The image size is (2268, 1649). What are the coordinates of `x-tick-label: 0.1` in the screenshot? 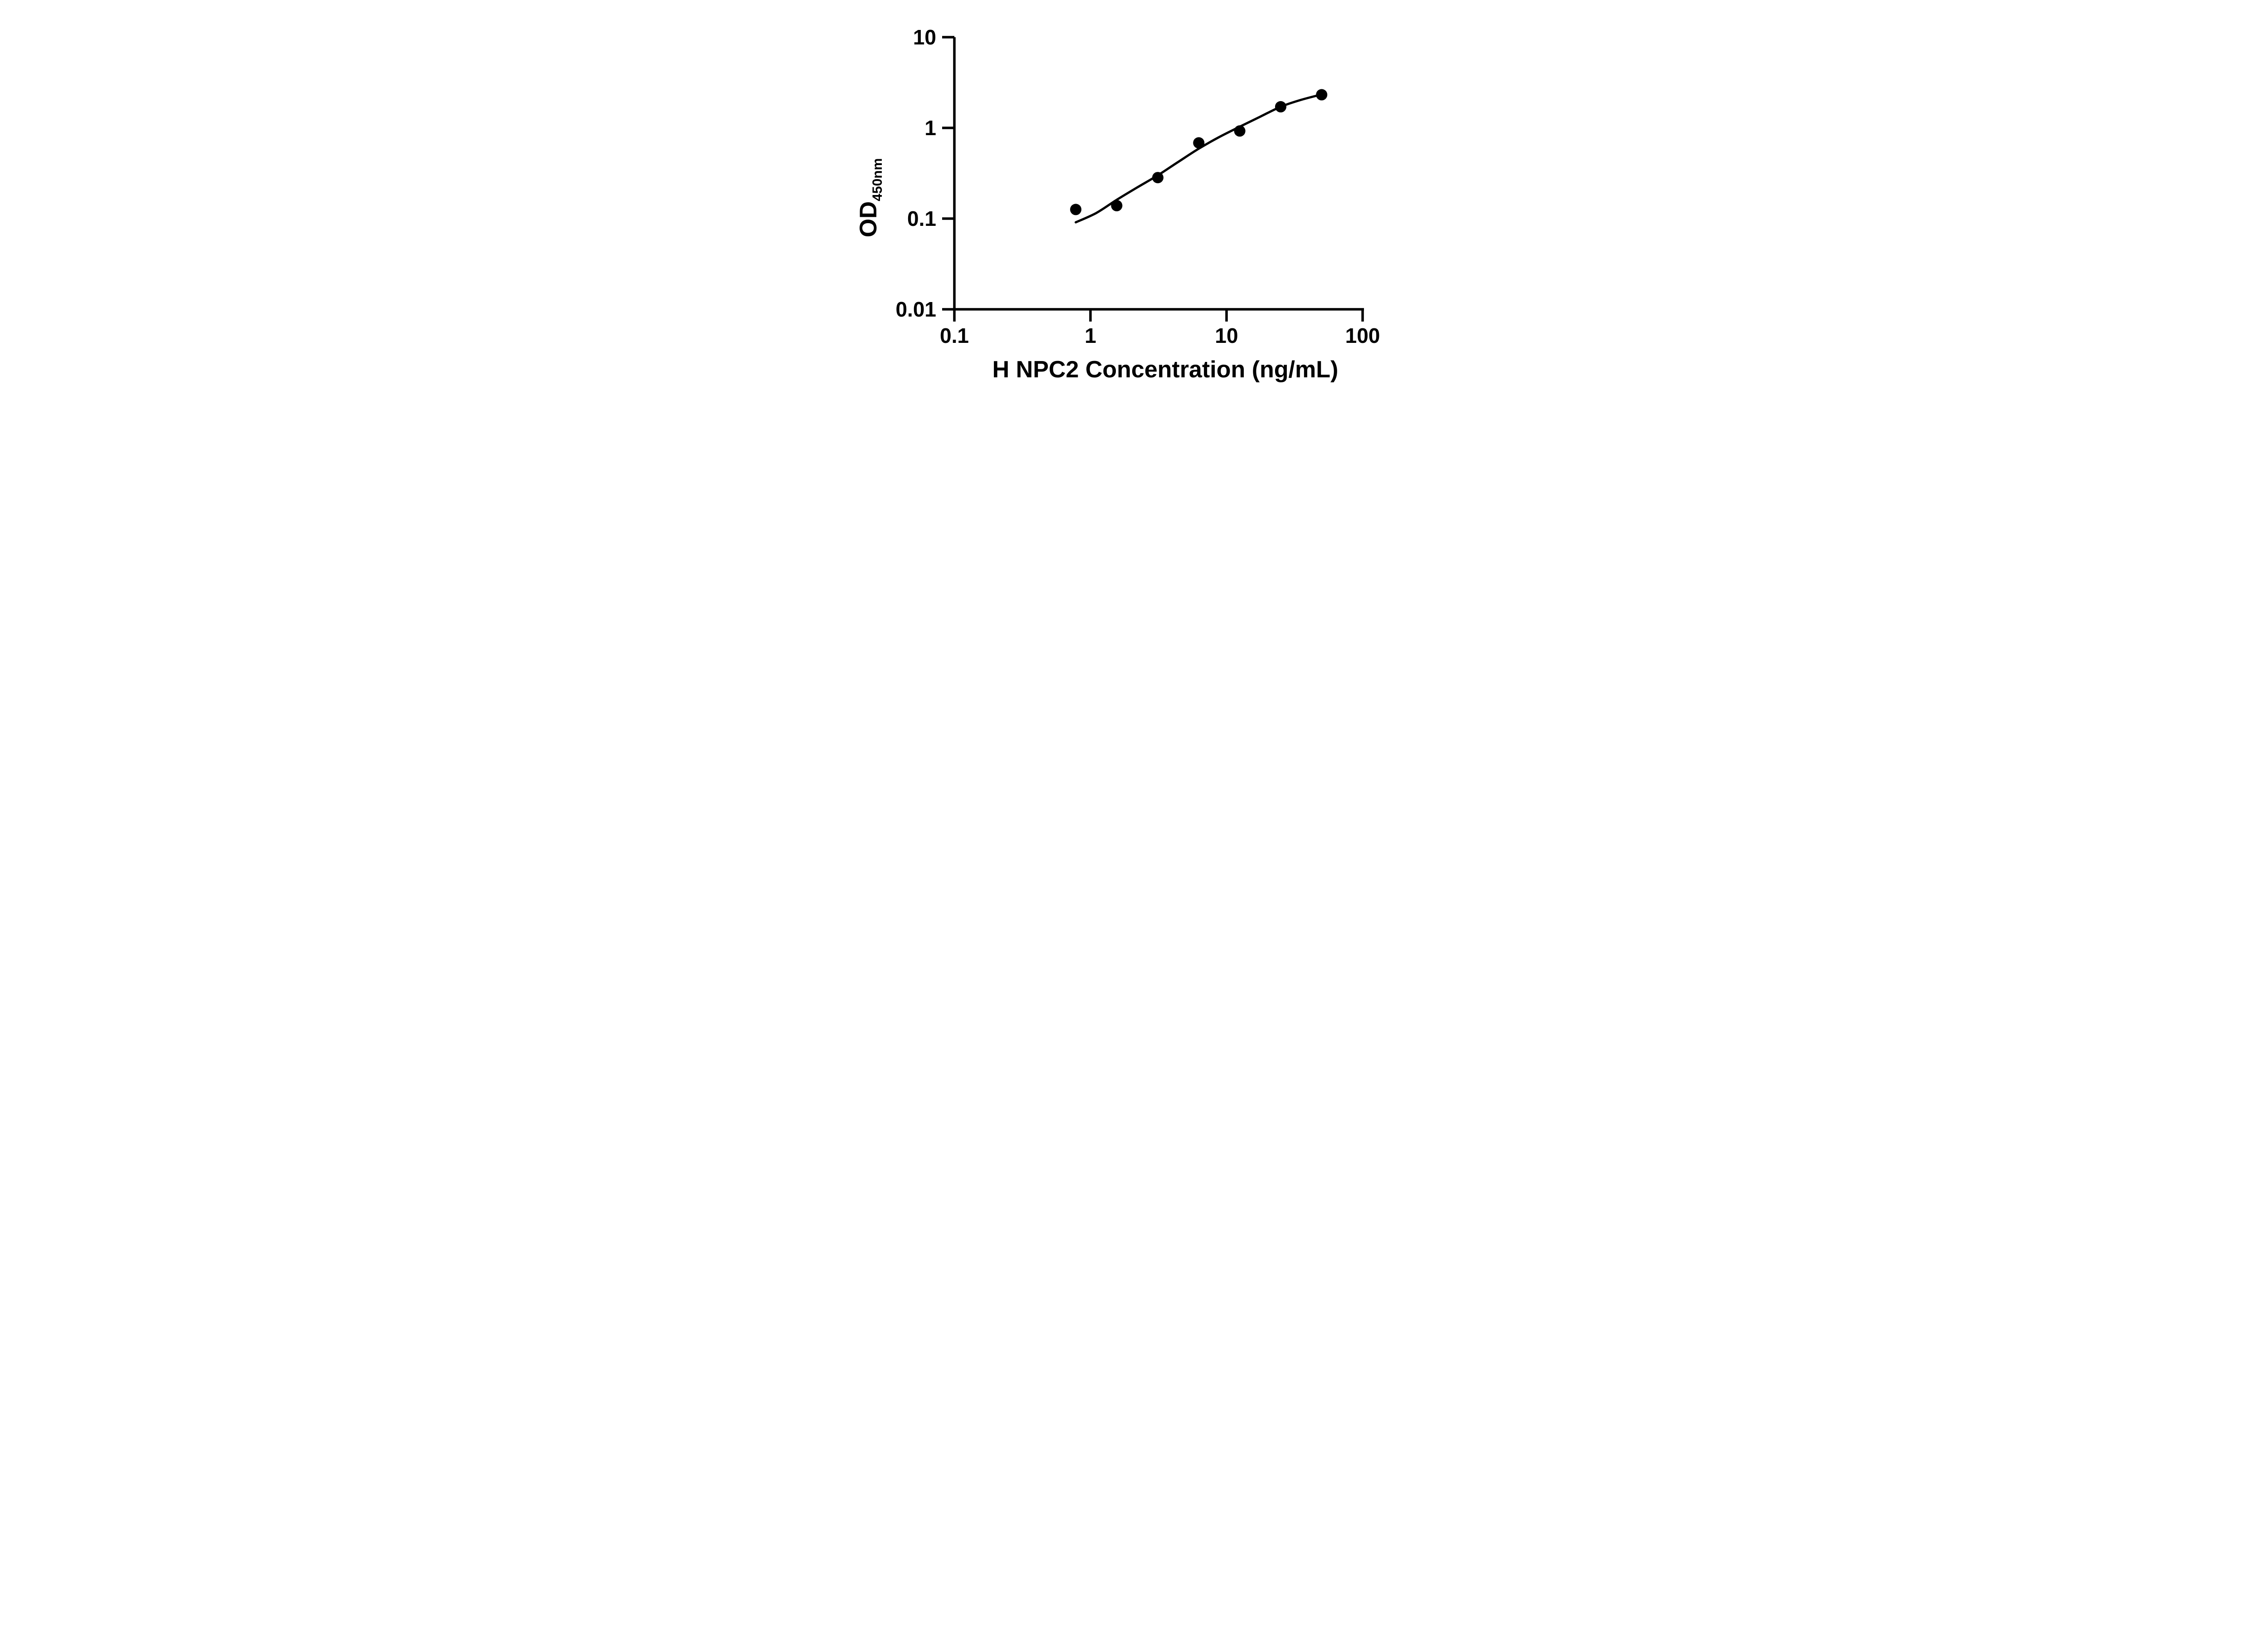 It's located at (955, 335).